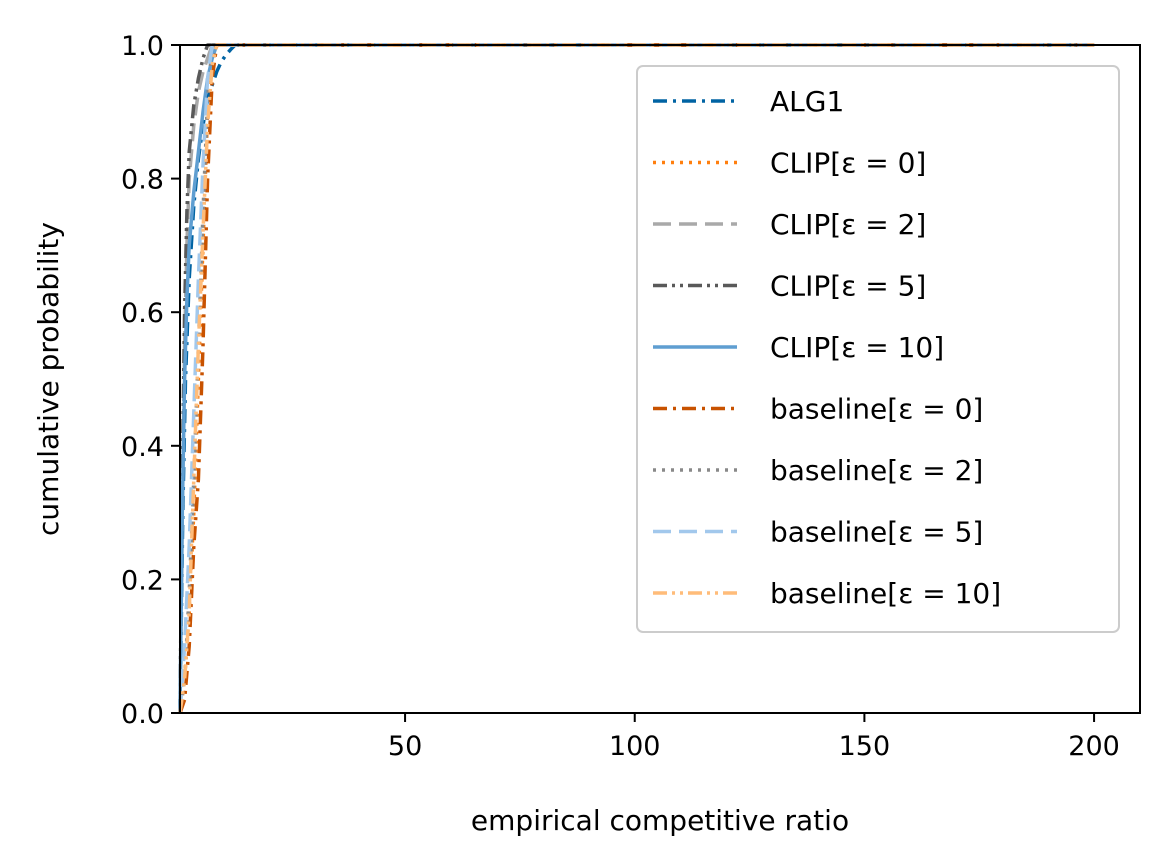 The image size is (1169, 868). I want to click on legend-label: baseline[ε = 2], so click(876, 470).